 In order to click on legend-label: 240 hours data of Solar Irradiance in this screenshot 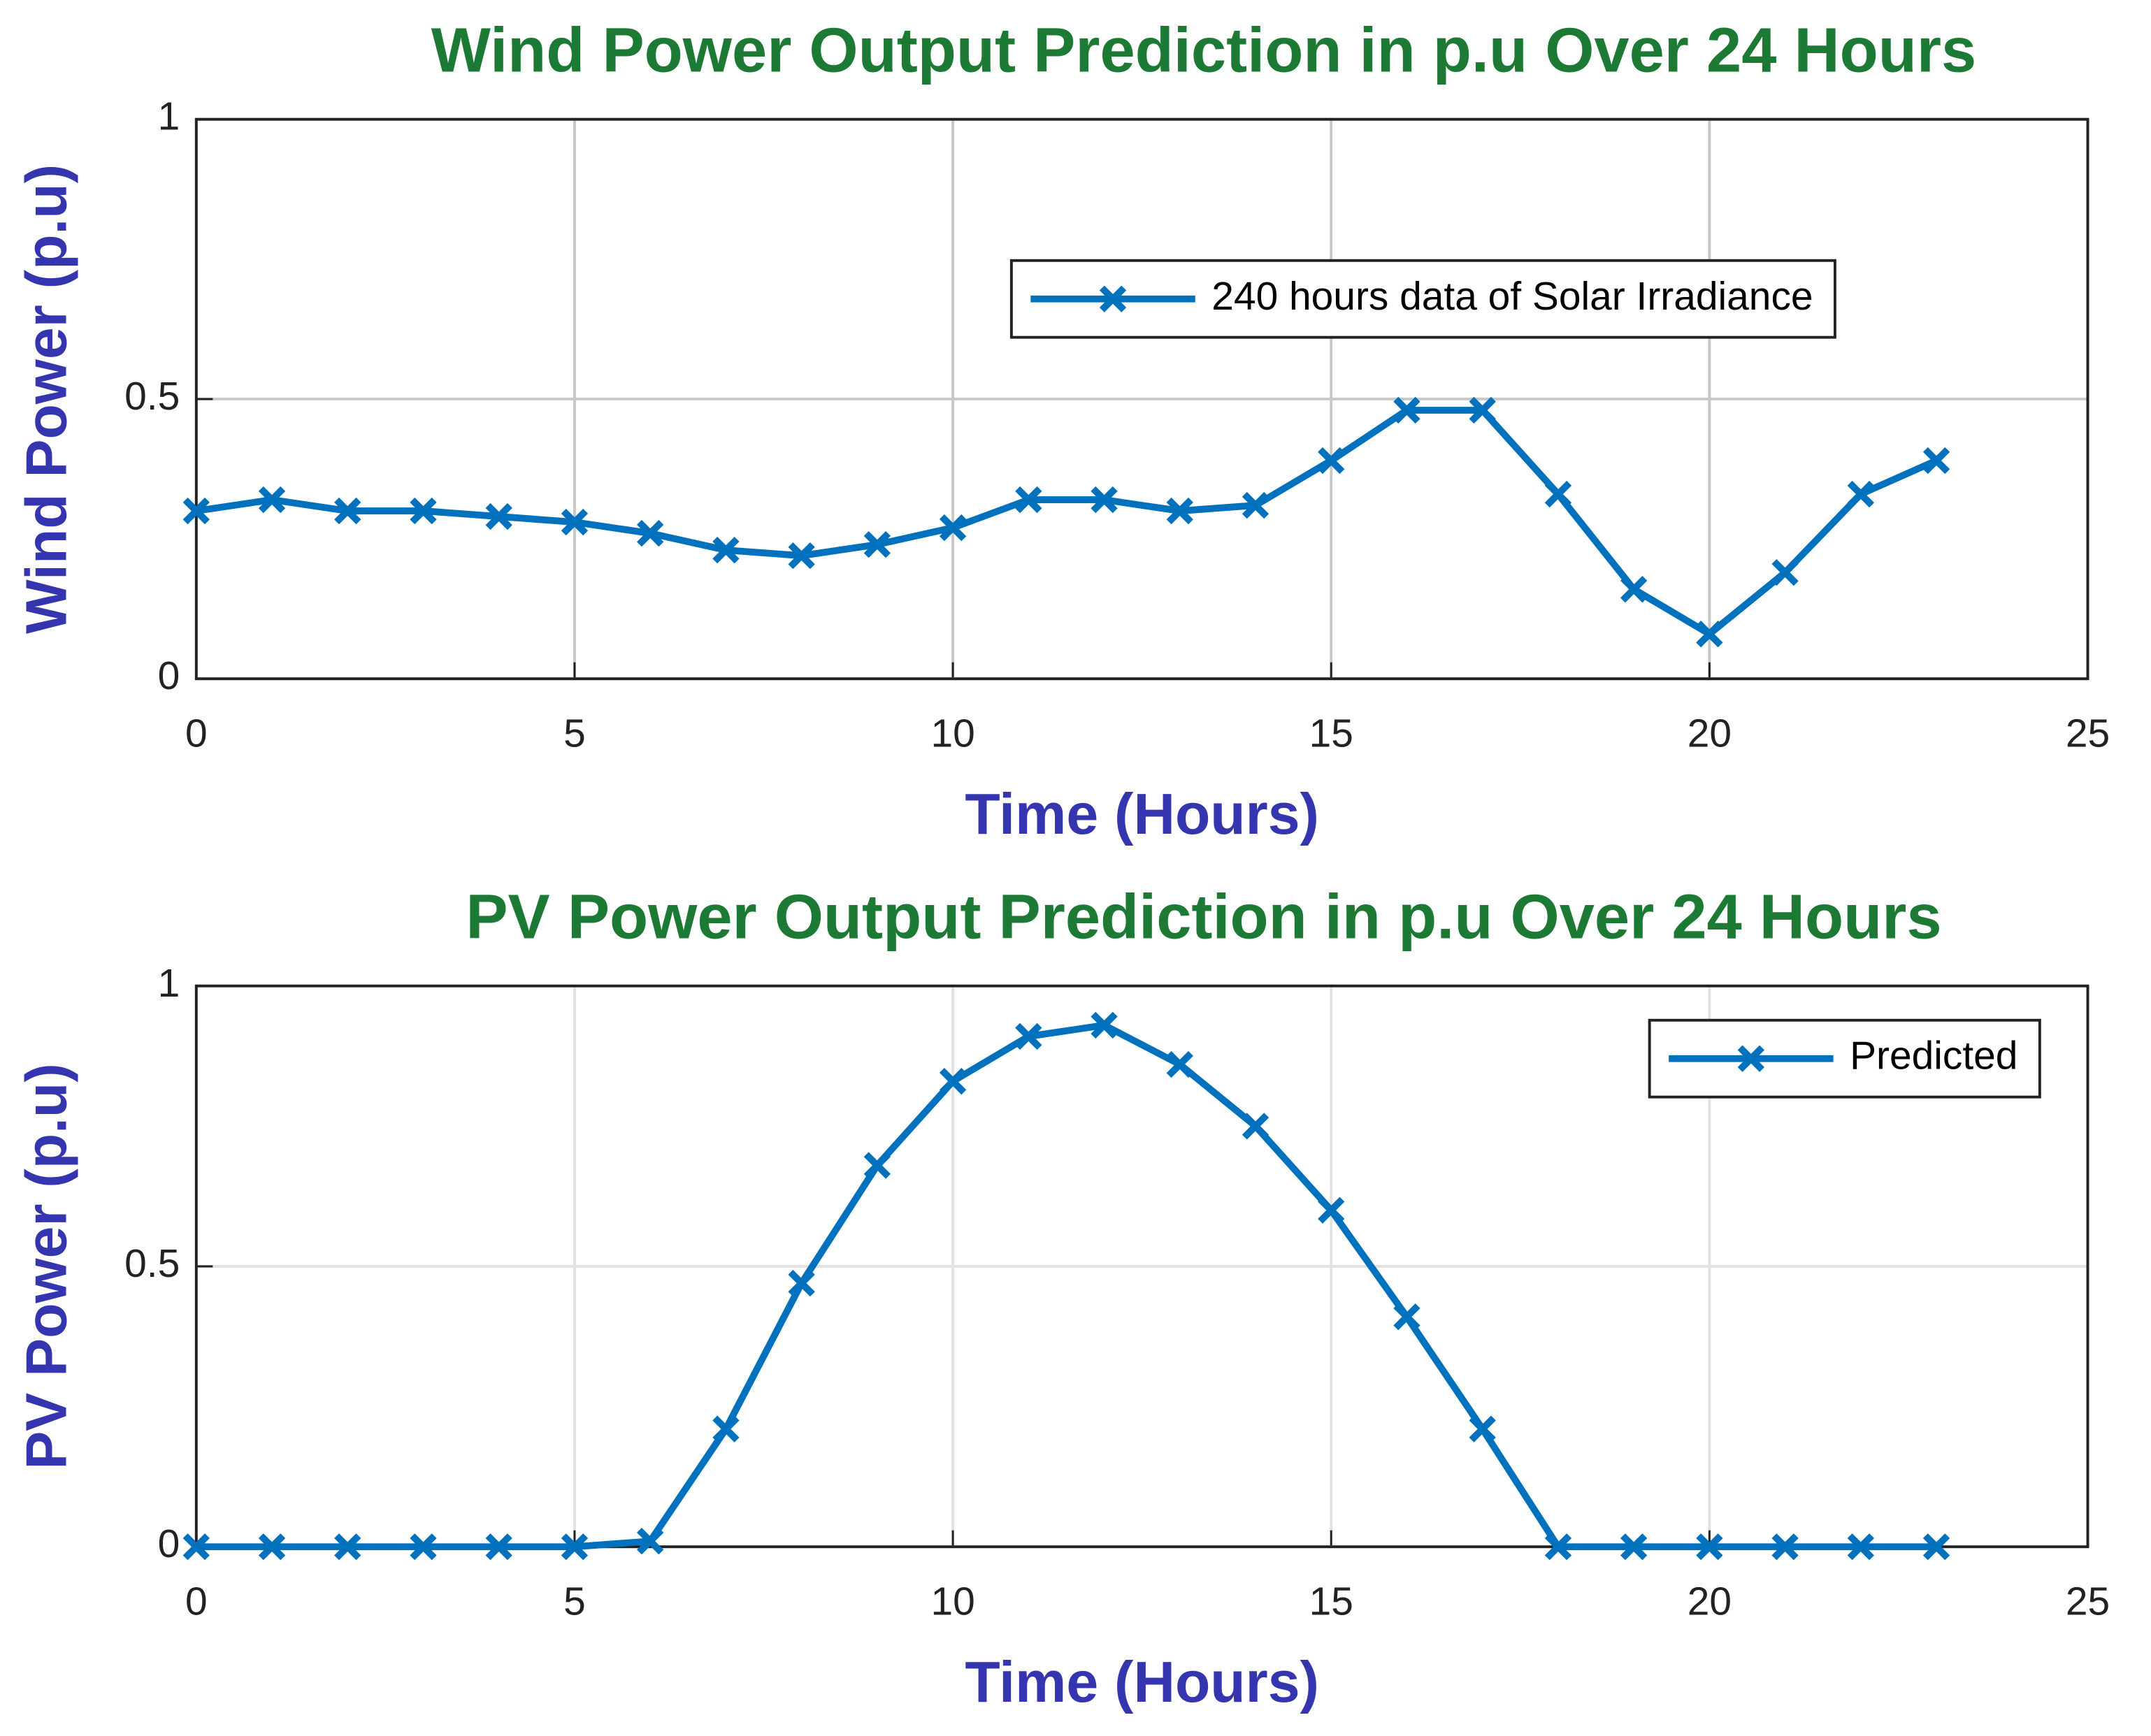, I will do `click(1512, 296)`.